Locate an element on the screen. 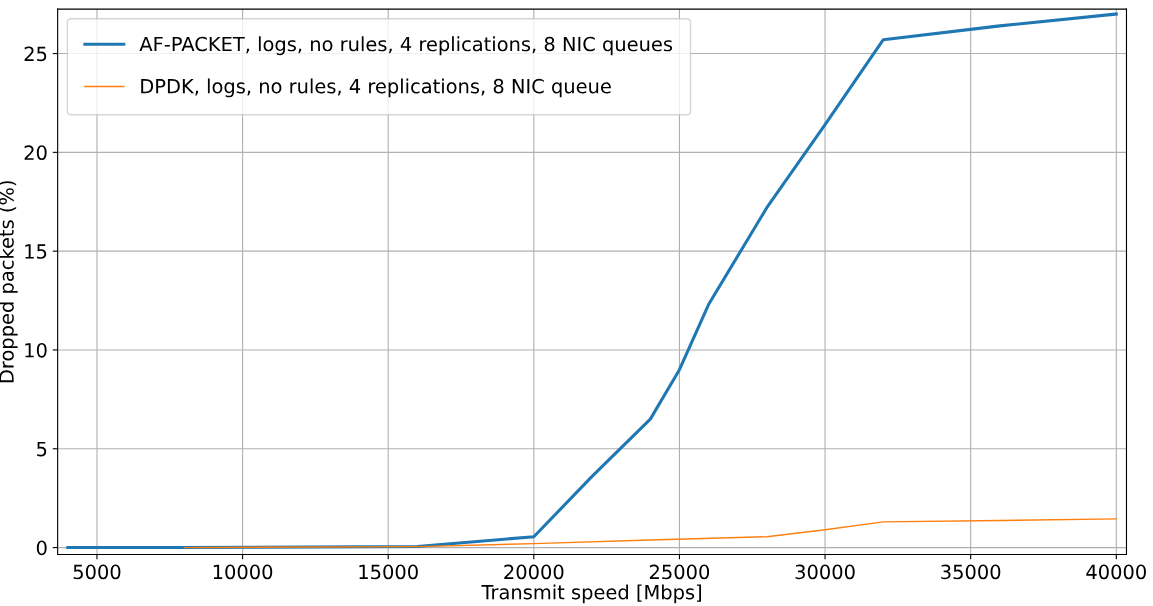 The height and width of the screenshot is (606, 1153). y-tick-label: 5 is located at coordinates (42, 449).